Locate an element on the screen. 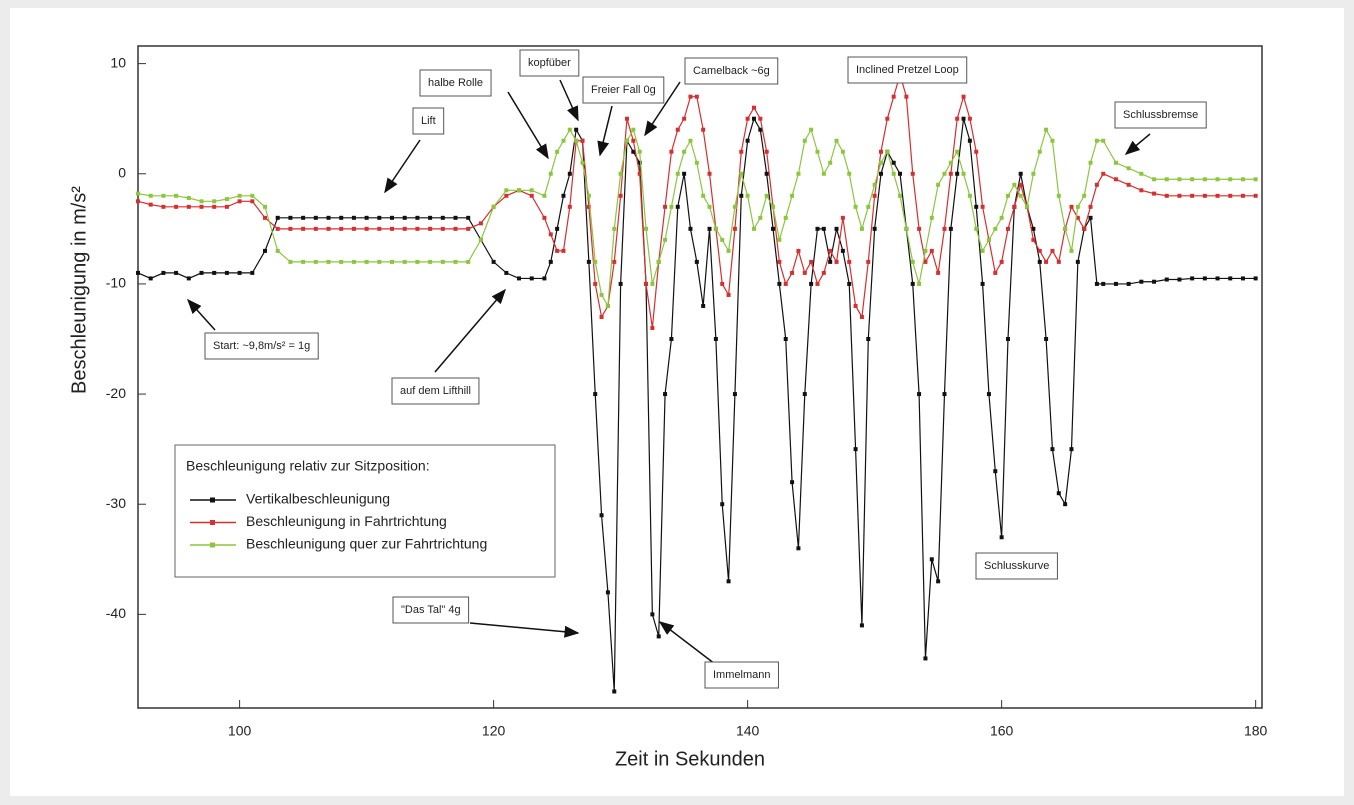 The height and width of the screenshot is (805, 1354). x-tick-label: 160 is located at coordinates (1002, 731).